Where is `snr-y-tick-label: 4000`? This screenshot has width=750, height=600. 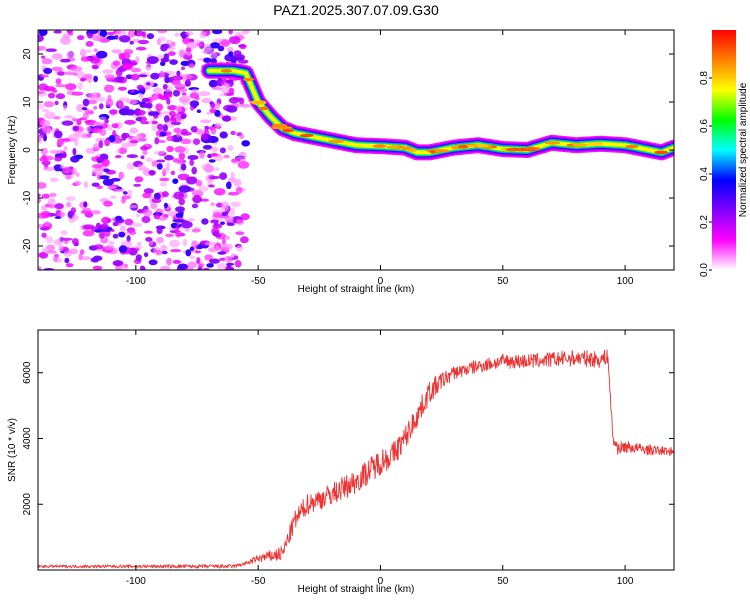
snr-y-tick-label: 4000 is located at coordinates (27, 438).